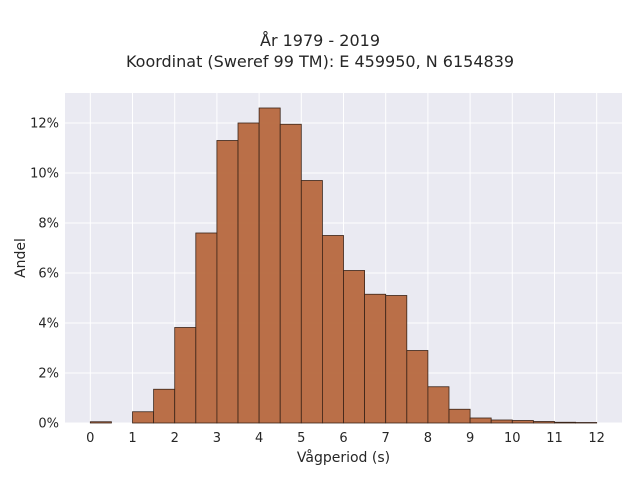  I want to click on x-tick-label: 1, so click(132, 438).